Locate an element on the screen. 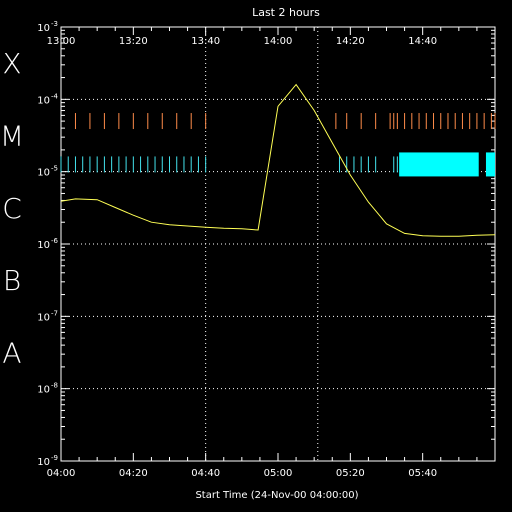 Image resolution: width=512 pixels, height=512 pixels. x-tick-label: 04:00 is located at coordinates (61, 473).